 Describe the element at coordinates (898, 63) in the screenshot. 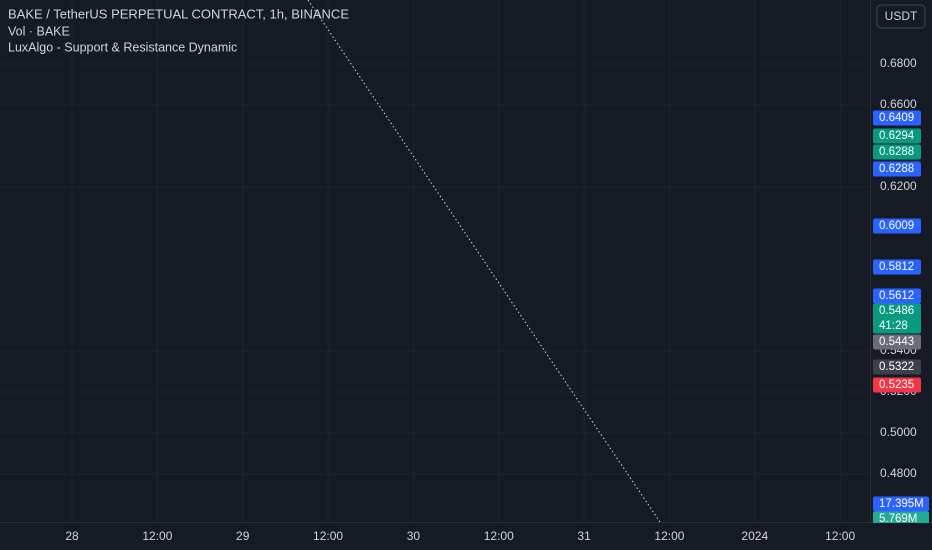

I see `y-tick-label: 0.6800` at that location.